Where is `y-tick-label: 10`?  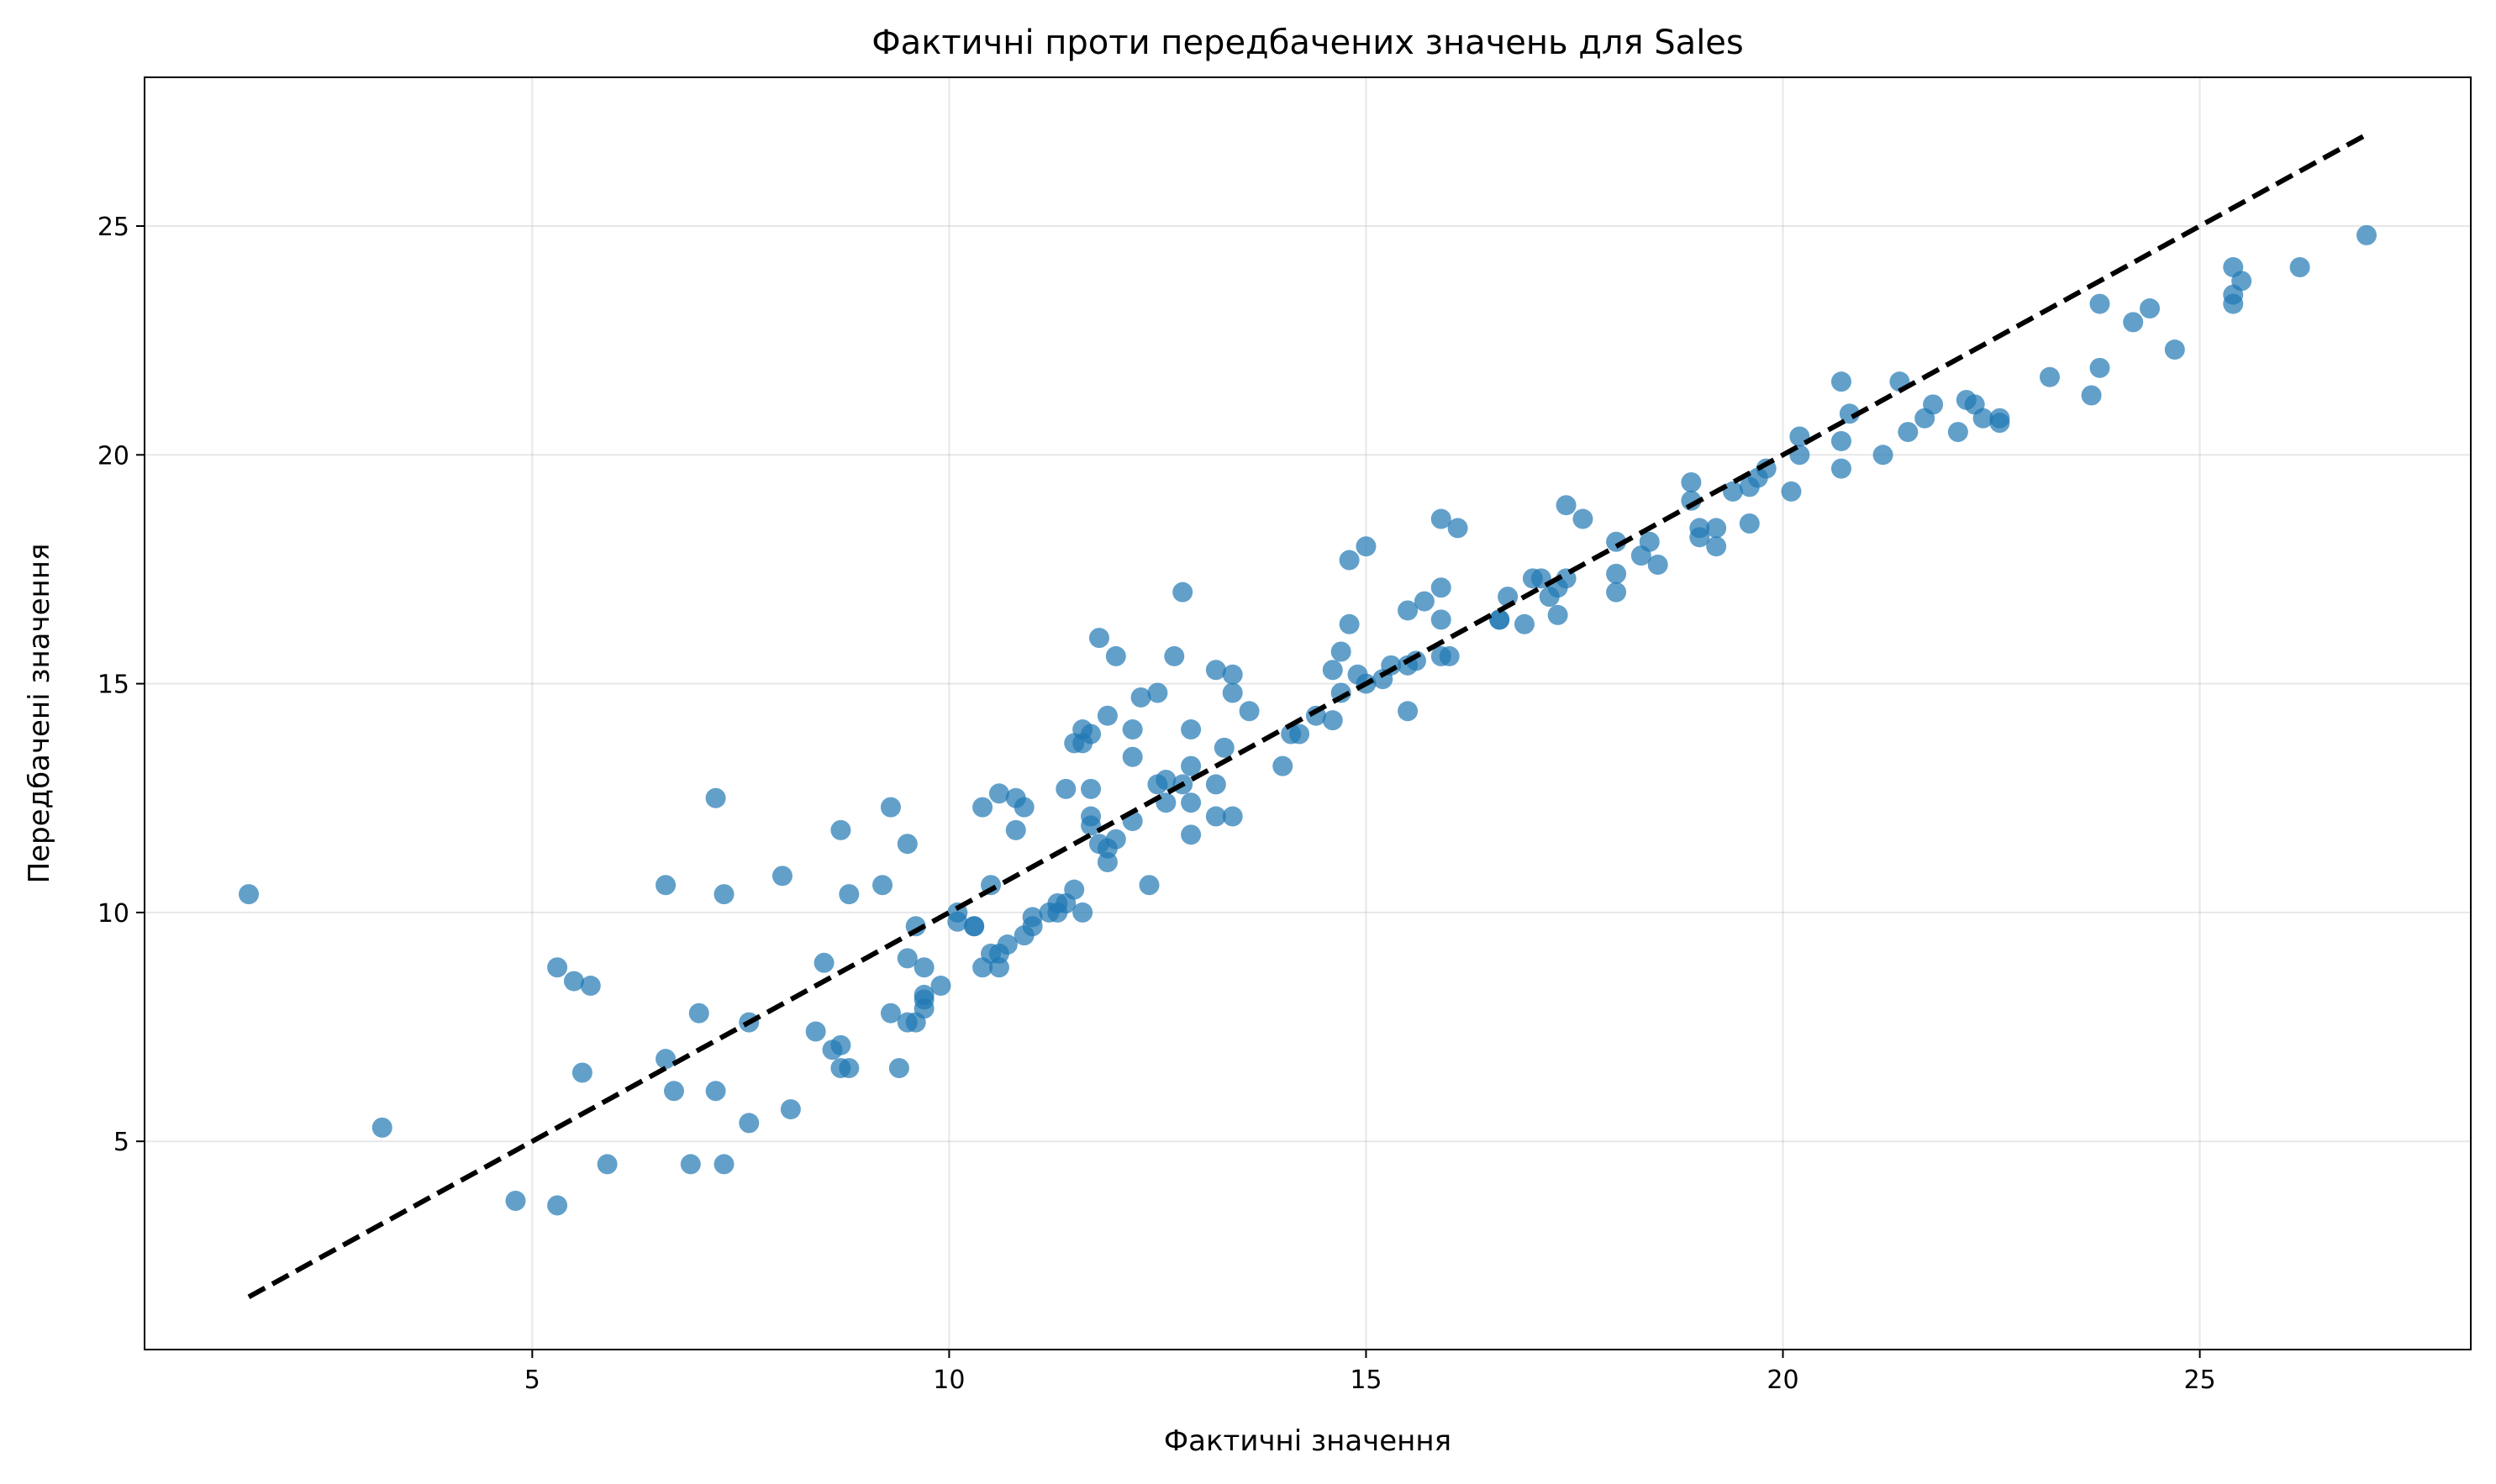 y-tick-label: 10 is located at coordinates (113, 914).